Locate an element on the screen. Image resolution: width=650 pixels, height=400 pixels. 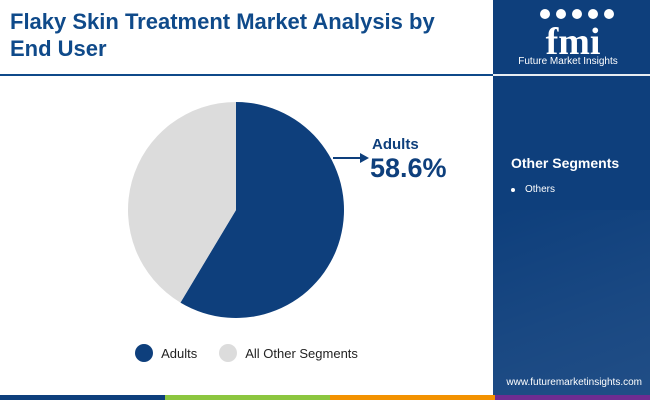
logo-mark: fmi is located at coordinates (573, 40).